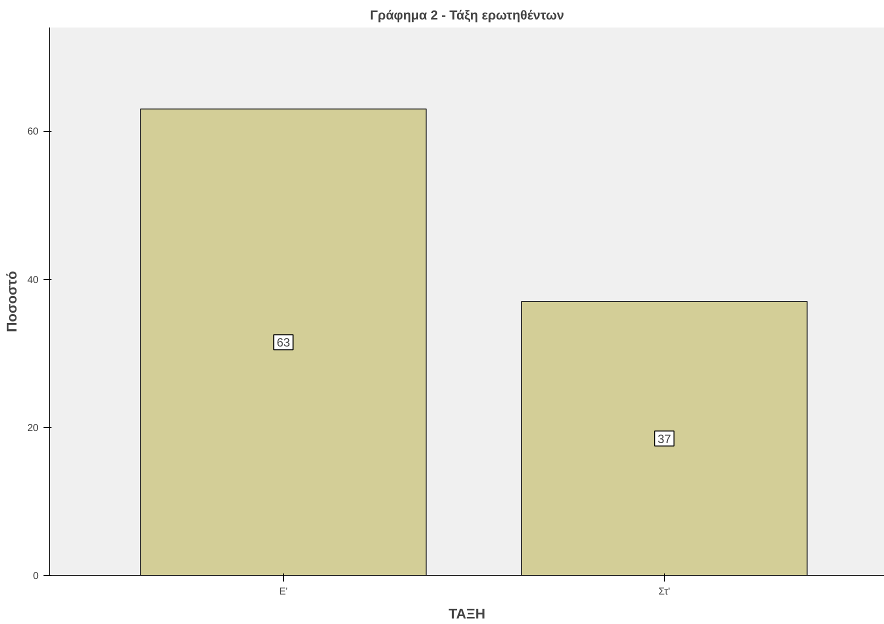 The height and width of the screenshot is (624, 884). I want to click on y-axis-title: Ποσοστό, so click(11, 301).